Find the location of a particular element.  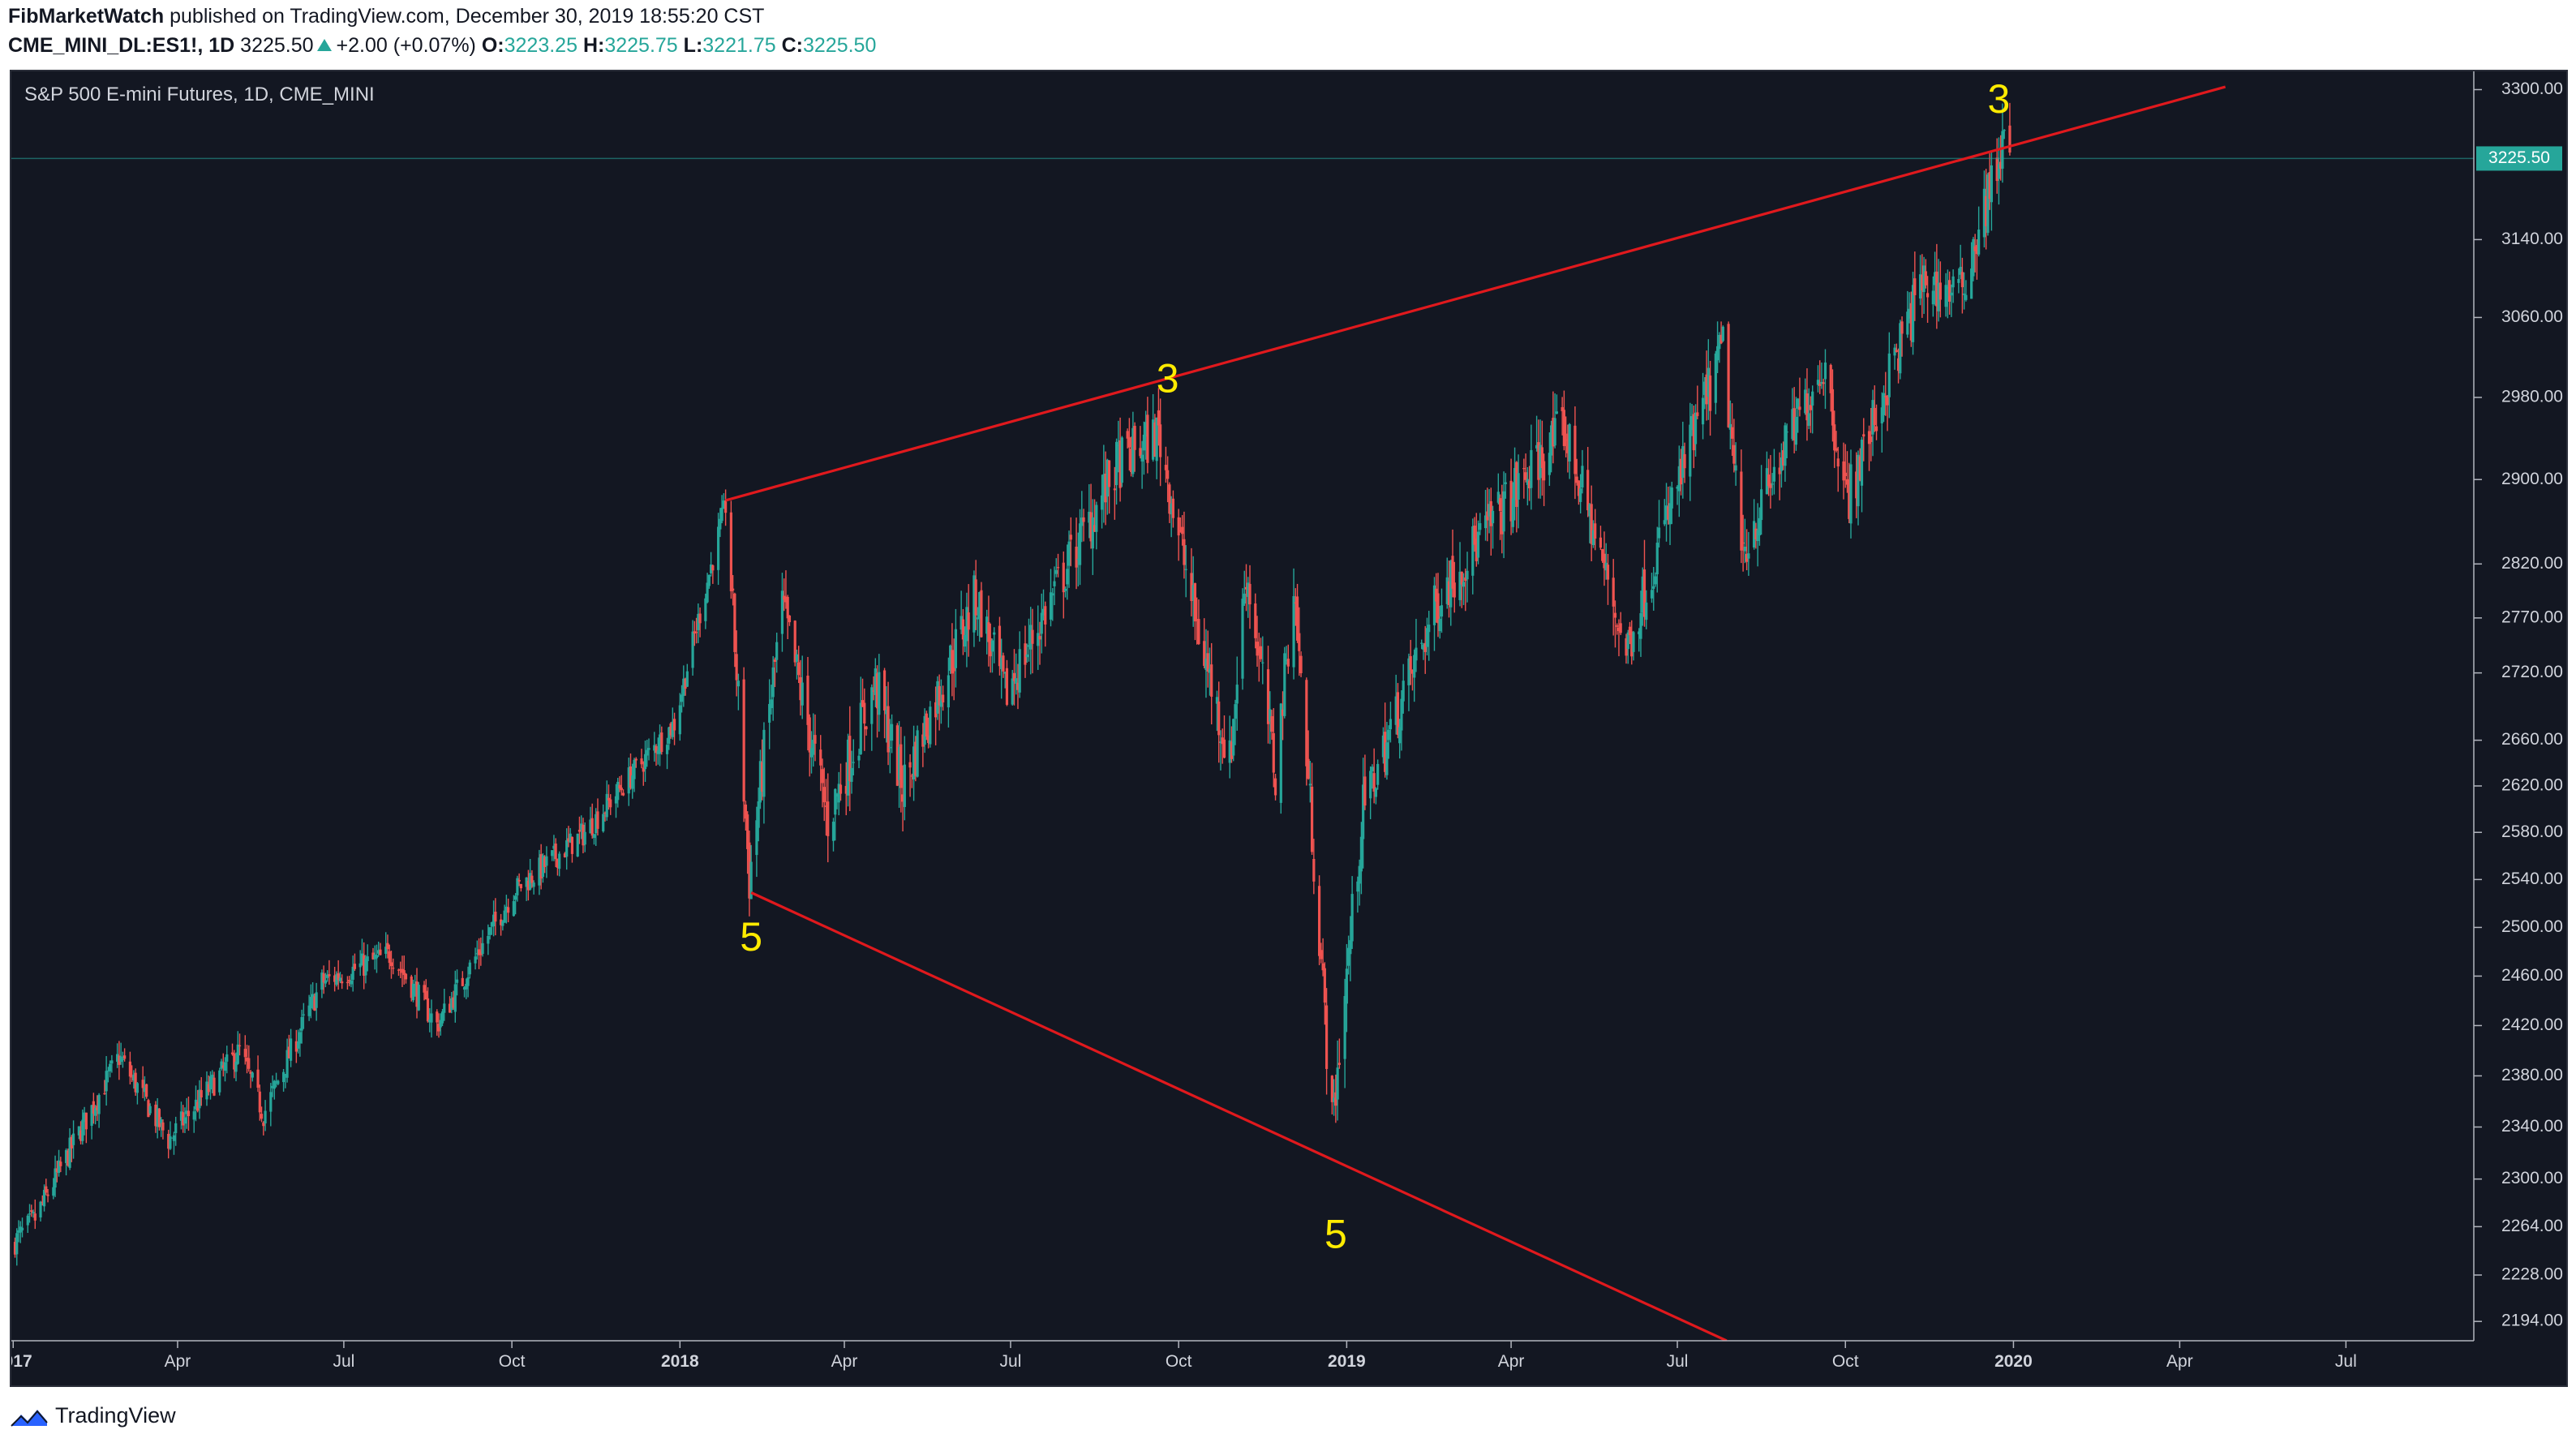

time-axis is located at coordinates (1288, 1363).